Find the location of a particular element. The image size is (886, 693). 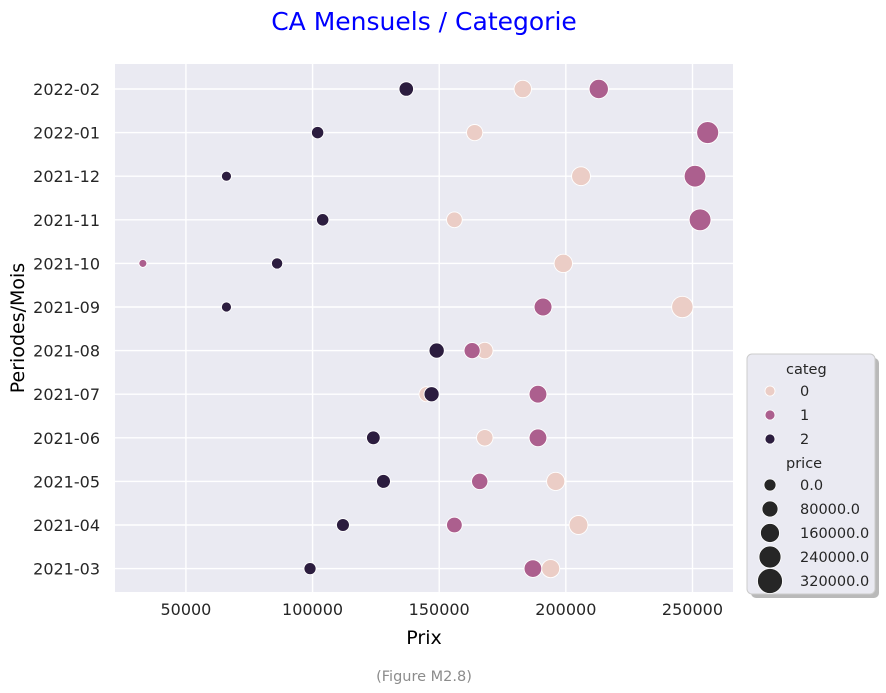

legend-label-price: 0.0 is located at coordinates (811, 486).